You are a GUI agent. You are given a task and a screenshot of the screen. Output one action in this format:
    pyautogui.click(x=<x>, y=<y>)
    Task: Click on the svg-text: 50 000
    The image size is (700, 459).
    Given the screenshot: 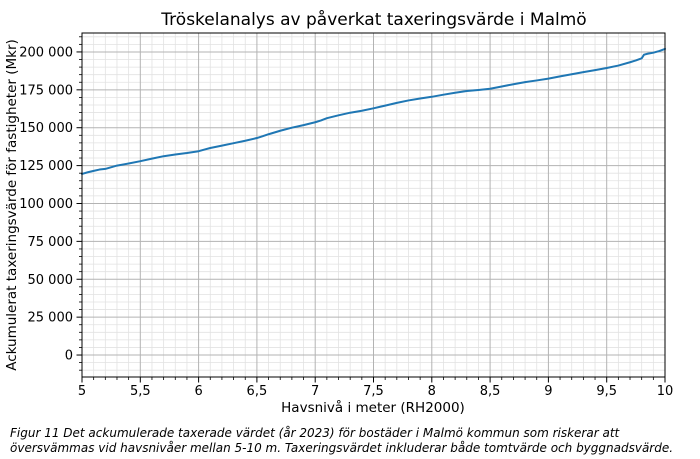 What is the action you would take?
    pyautogui.click(x=51, y=280)
    